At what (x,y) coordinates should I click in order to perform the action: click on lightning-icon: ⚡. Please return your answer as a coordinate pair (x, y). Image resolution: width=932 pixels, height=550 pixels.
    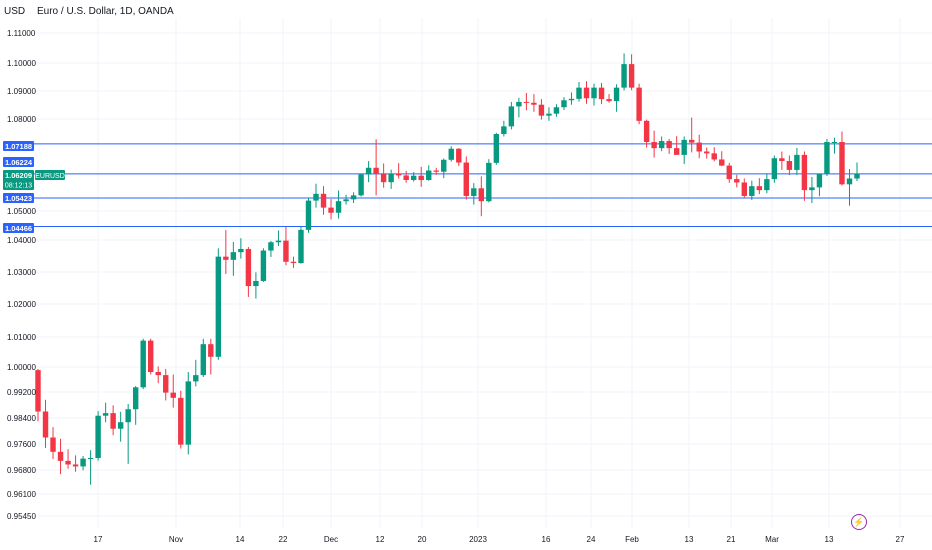
    Looking at the image, I should click on (859, 522).